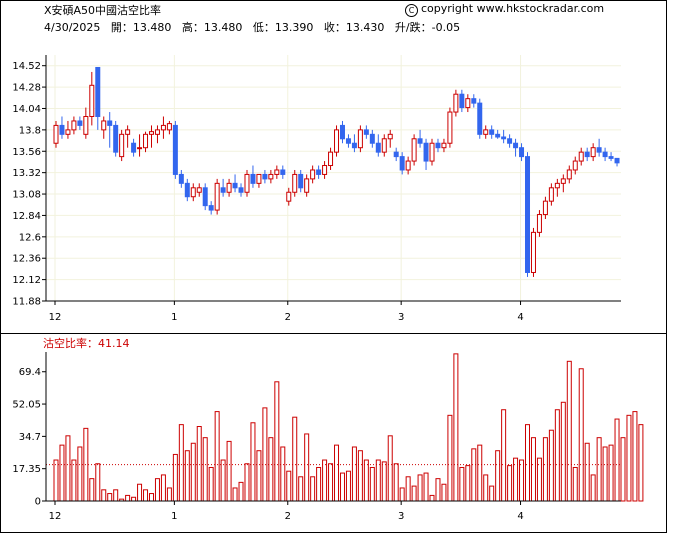 This screenshot has width=677, height=544. What do you see at coordinates (70, 343) in the screenshot?
I see `short-ratio-label-text: 沽空比率：` at bounding box center [70, 343].